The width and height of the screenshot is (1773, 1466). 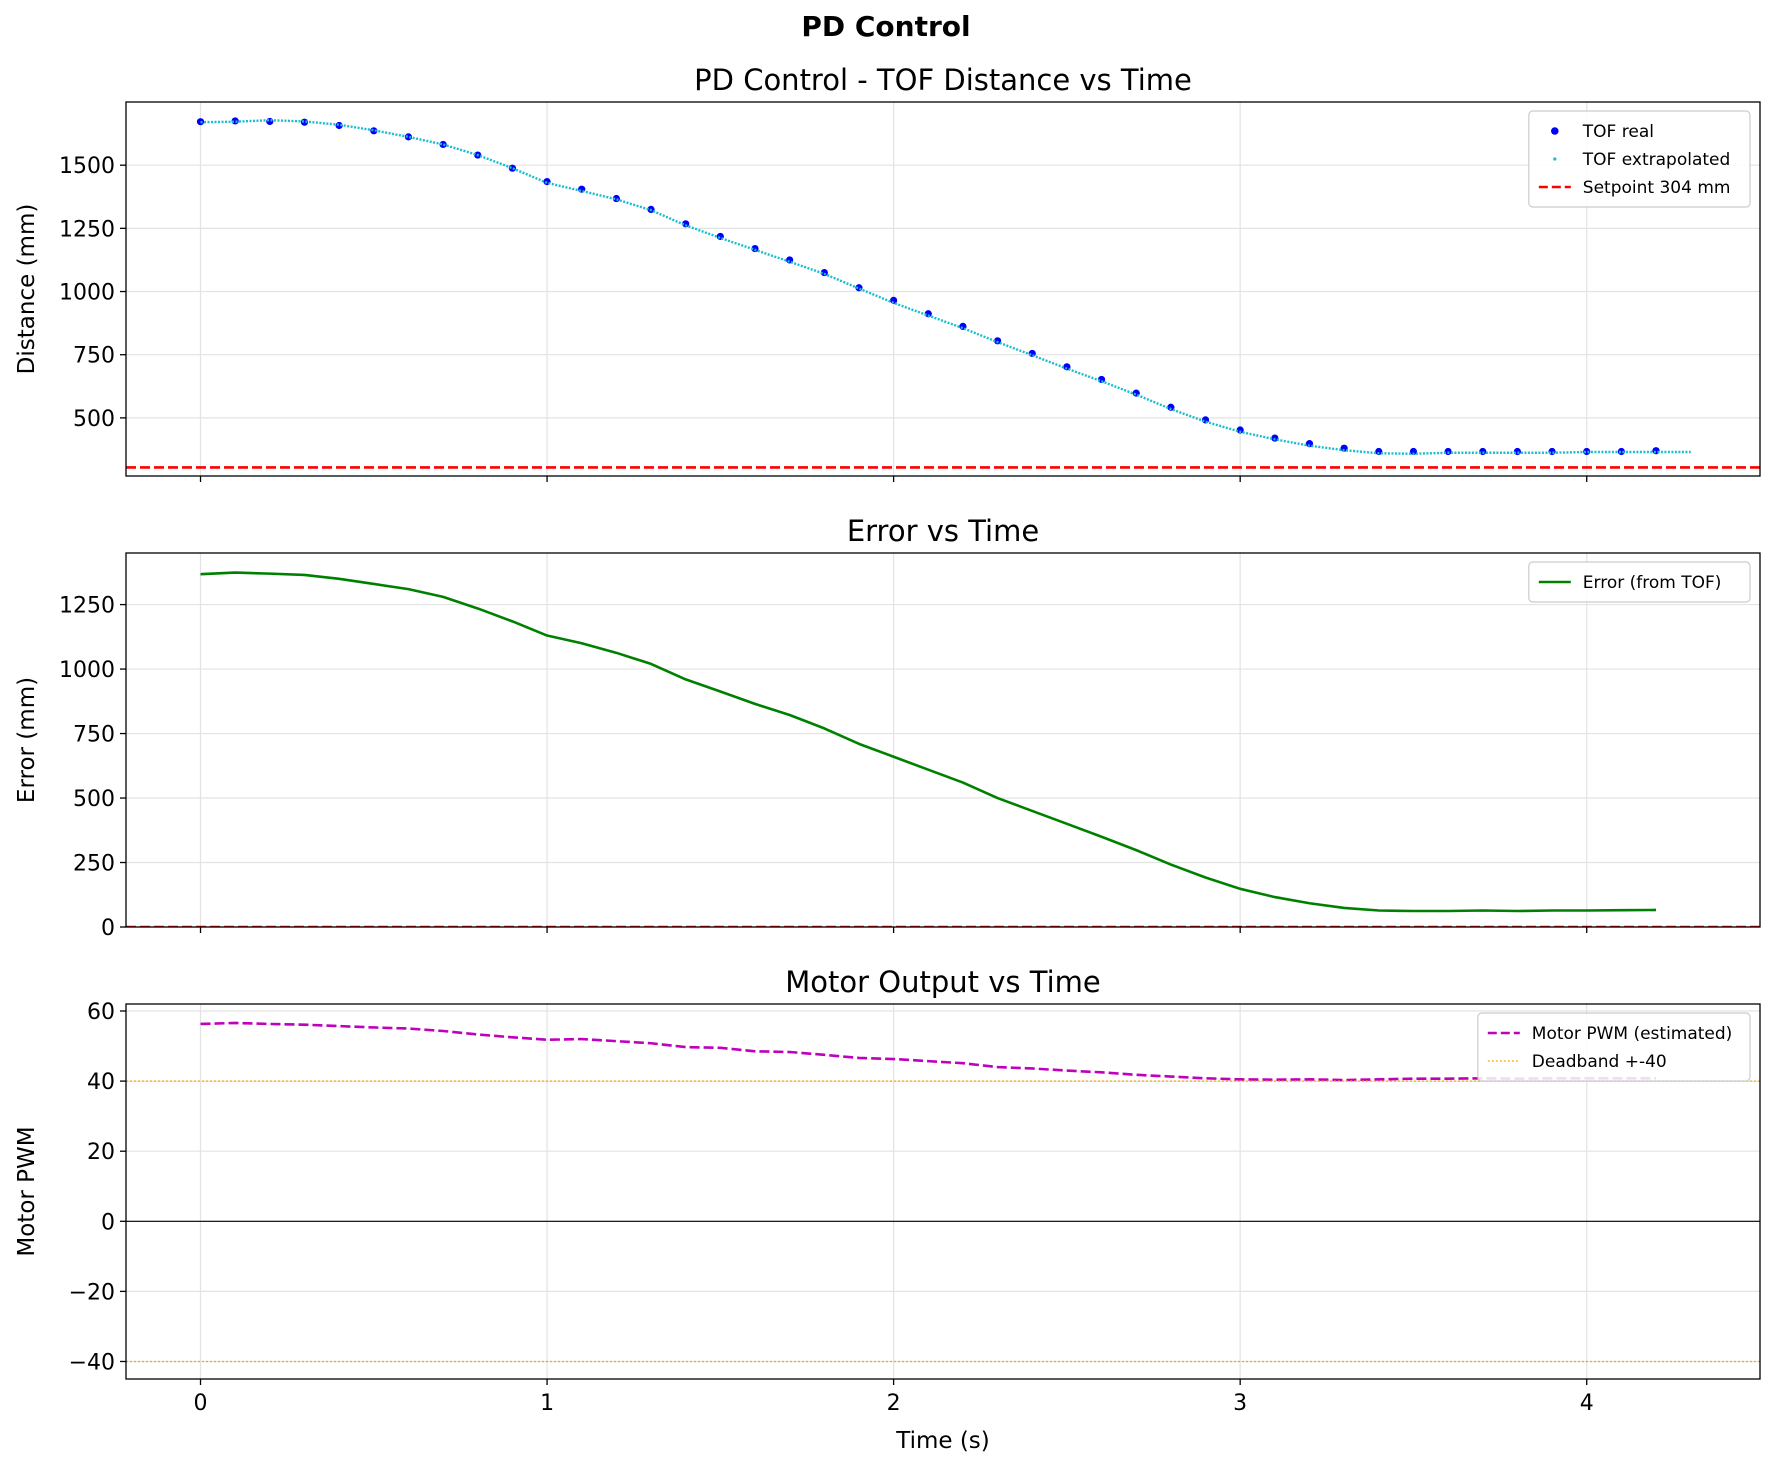 I want to click on chart-title: Error vs Time, so click(x=943, y=531).